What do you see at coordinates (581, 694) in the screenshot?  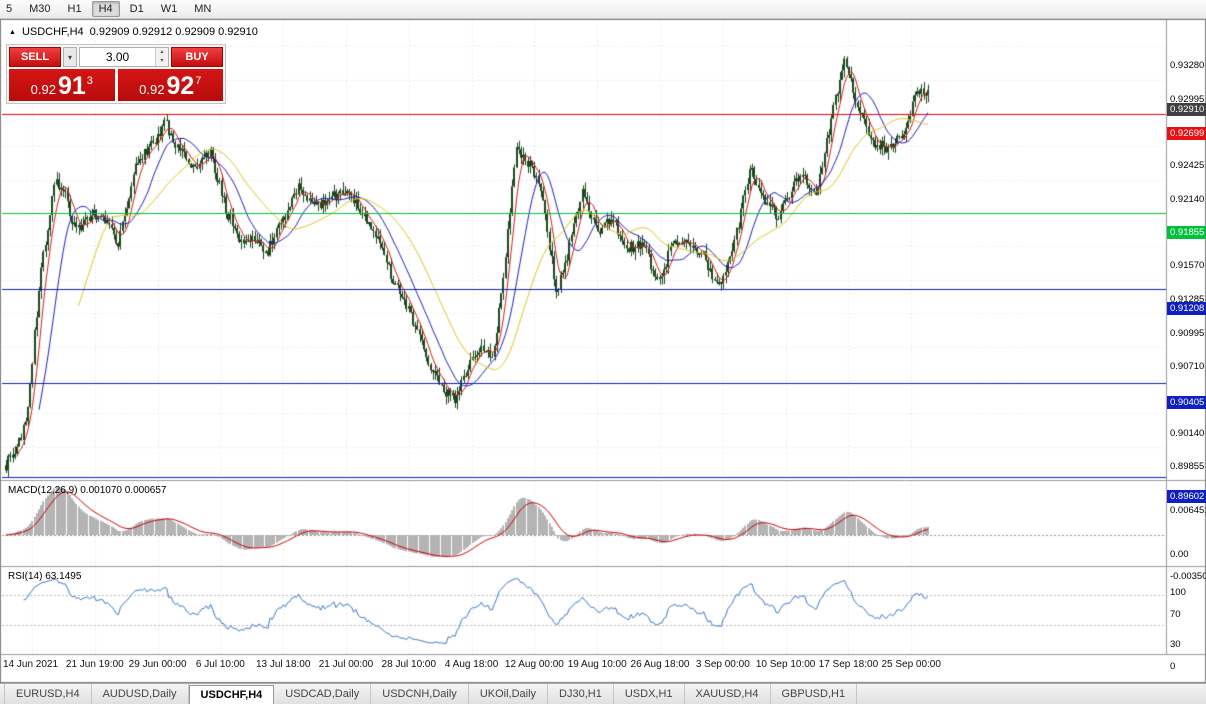 I see `chart-tab-dj30-h1: DJ30,H1` at bounding box center [581, 694].